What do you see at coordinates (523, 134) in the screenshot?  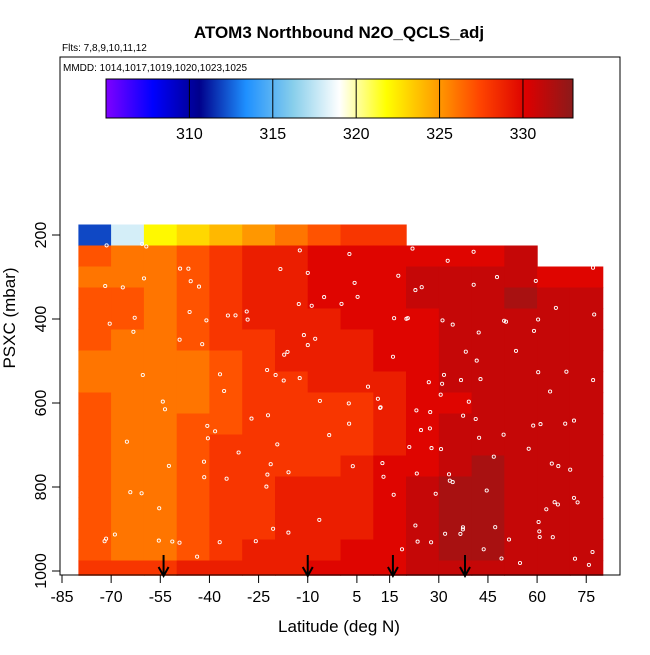 I see `colorbar-tick-label: 330` at bounding box center [523, 134].